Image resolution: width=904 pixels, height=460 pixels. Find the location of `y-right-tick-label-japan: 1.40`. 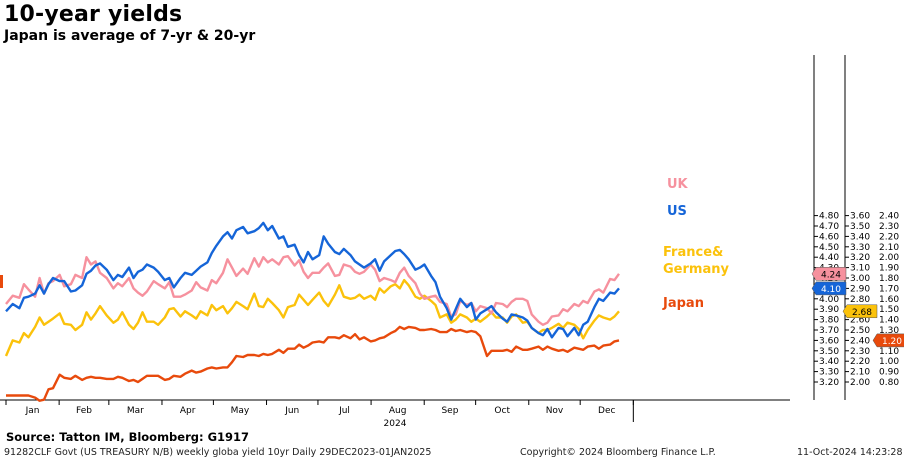

y-right-tick-label-japan: 1.40 is located at coordinates (889, 321).